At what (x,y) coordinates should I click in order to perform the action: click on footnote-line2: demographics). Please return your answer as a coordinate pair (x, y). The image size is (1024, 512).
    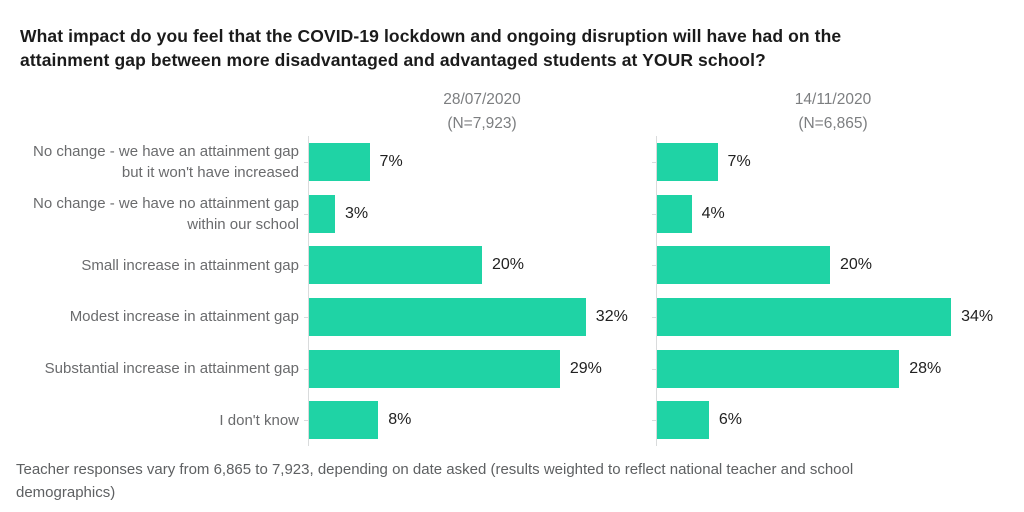
    Looking at the image, I should click on (66, 493).